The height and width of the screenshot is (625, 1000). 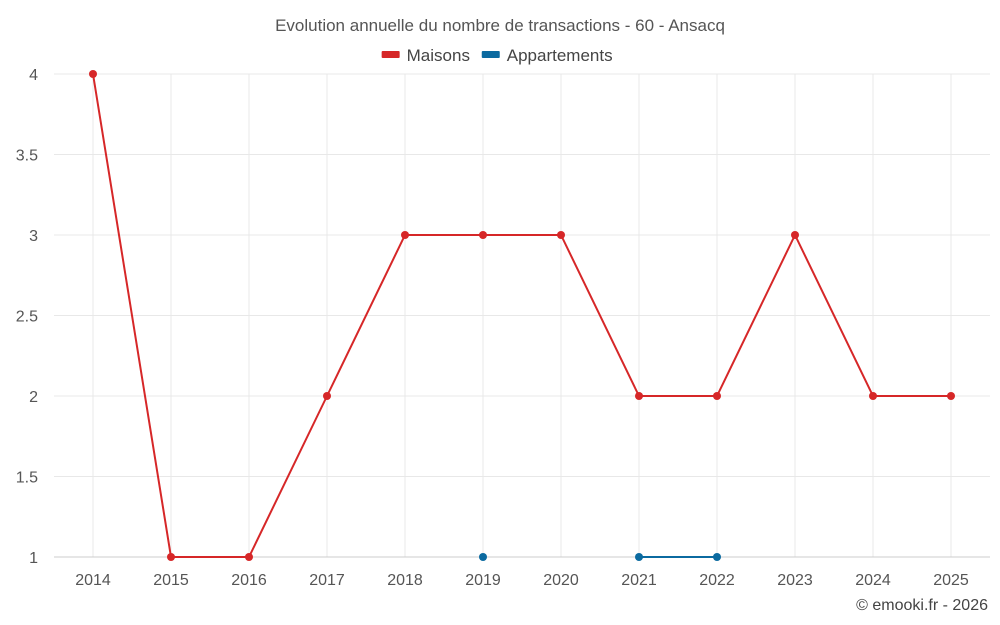 What do you see at coordinates (27, 156) in the screenshot?
I see `y-tick-label: 3.5` at bounding box center [27, 156].